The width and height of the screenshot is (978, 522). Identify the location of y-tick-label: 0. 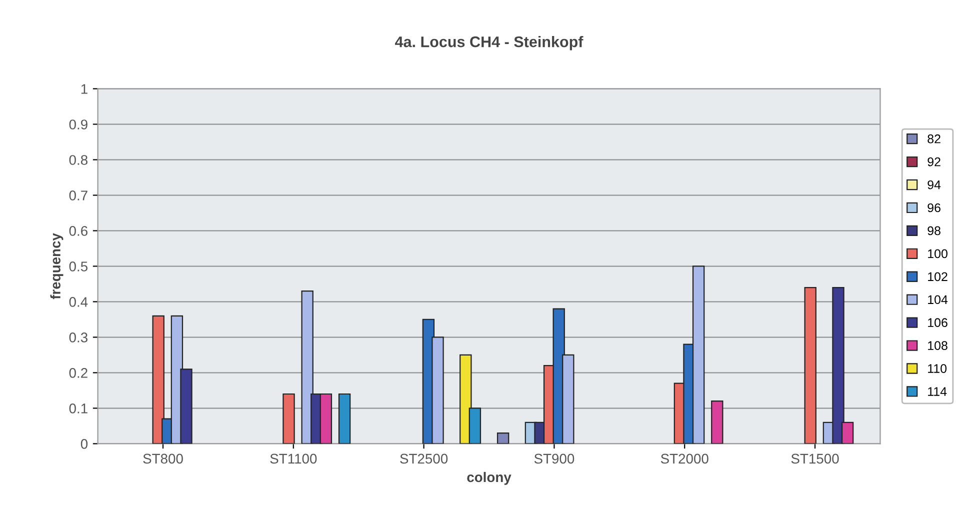
(84, 444).